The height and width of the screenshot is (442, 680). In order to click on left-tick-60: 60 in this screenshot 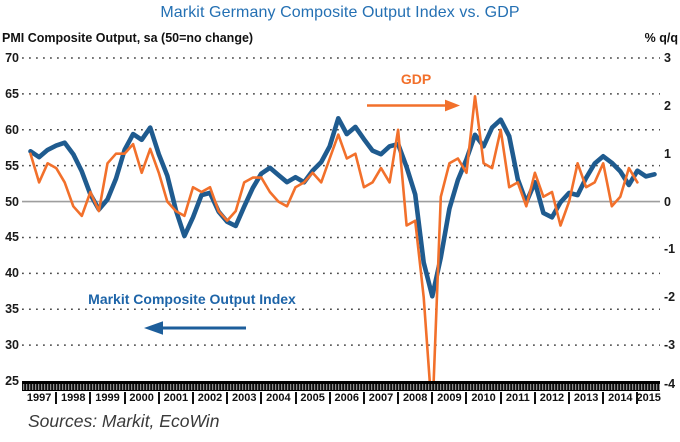, I will do `click(12, 129)`.